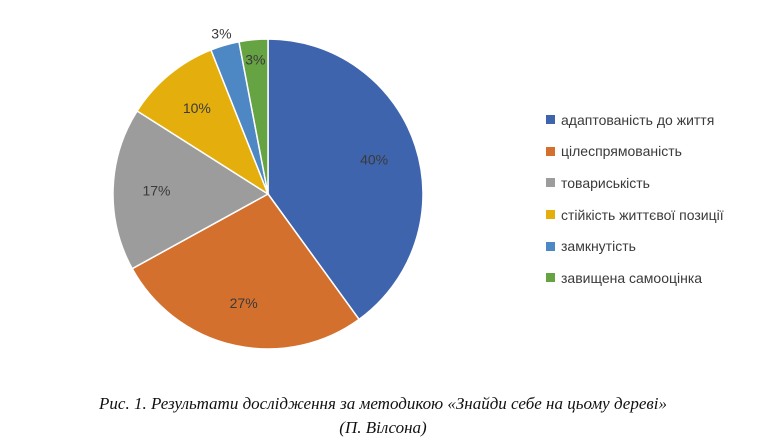 This screenshot has height=448, width=766. I want to click on legend-item-4: стійкість життєвої позиції, so click(635, 215).